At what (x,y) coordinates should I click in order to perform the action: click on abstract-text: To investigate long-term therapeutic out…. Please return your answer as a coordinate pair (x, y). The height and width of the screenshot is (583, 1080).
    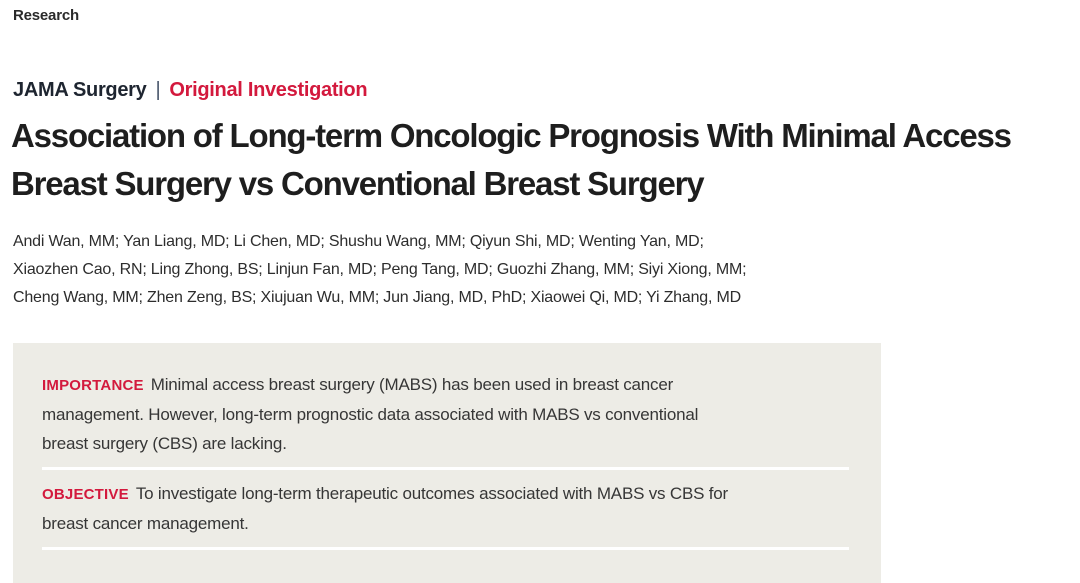
    Looking at the image, I should click on (431, 493).